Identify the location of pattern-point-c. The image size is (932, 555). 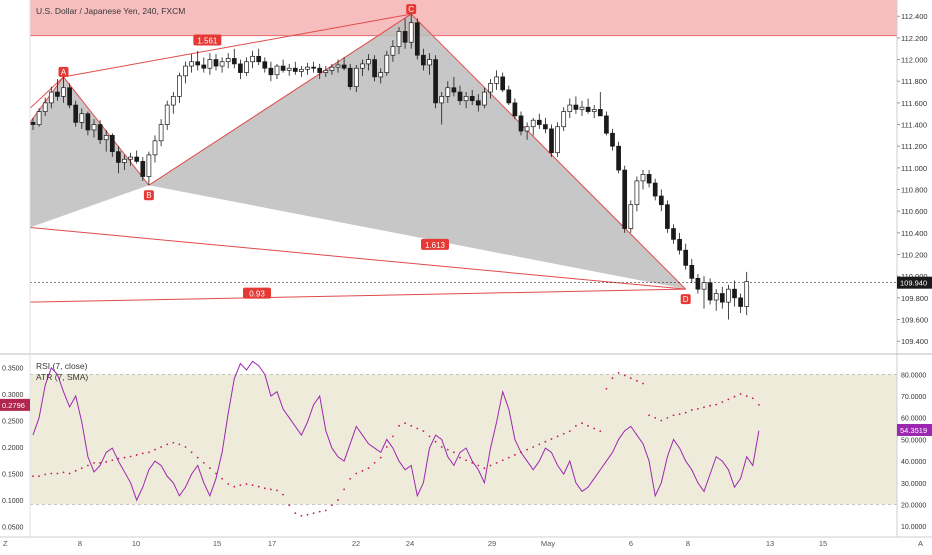
(411, 9).